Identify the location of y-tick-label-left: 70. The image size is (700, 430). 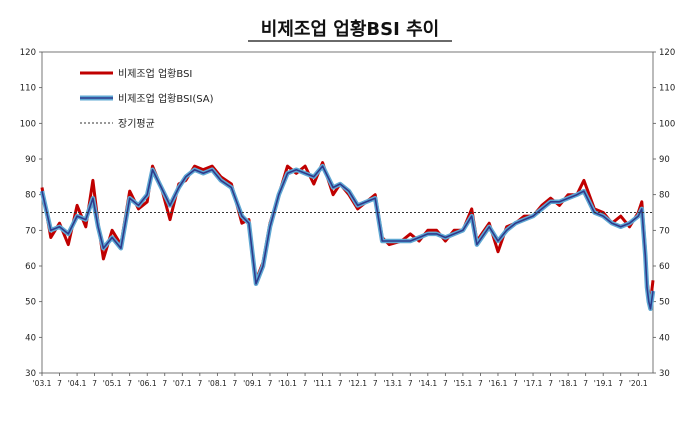
(30, 231).